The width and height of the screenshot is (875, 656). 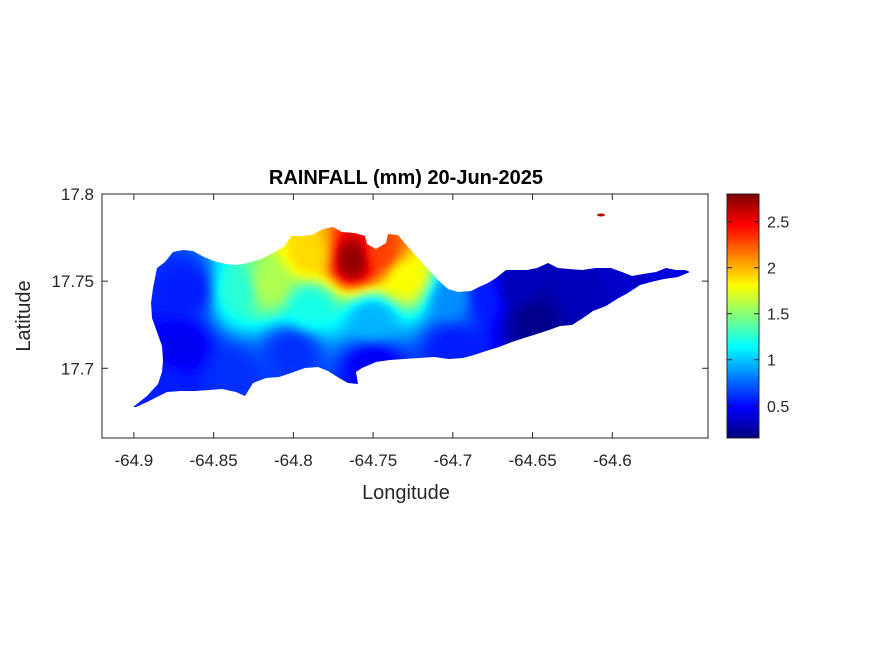 I want to click on colorbar-frame, so click(x=743, y=316).